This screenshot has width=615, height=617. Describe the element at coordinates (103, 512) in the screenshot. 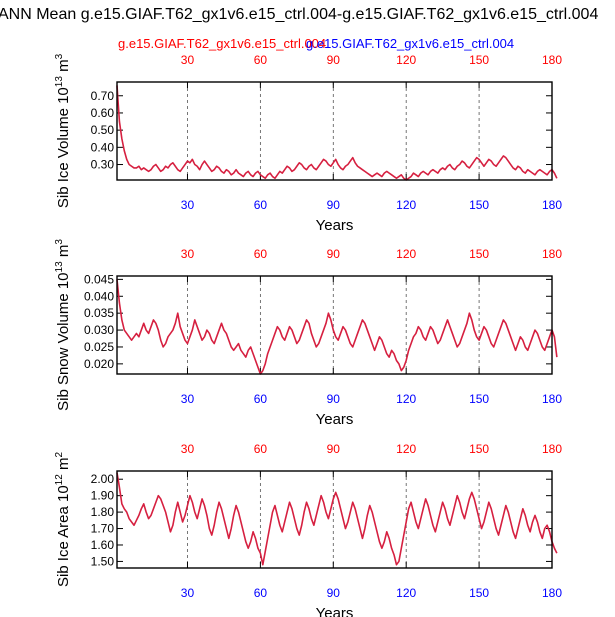

I see `ytick-label: 1.80` at that location.